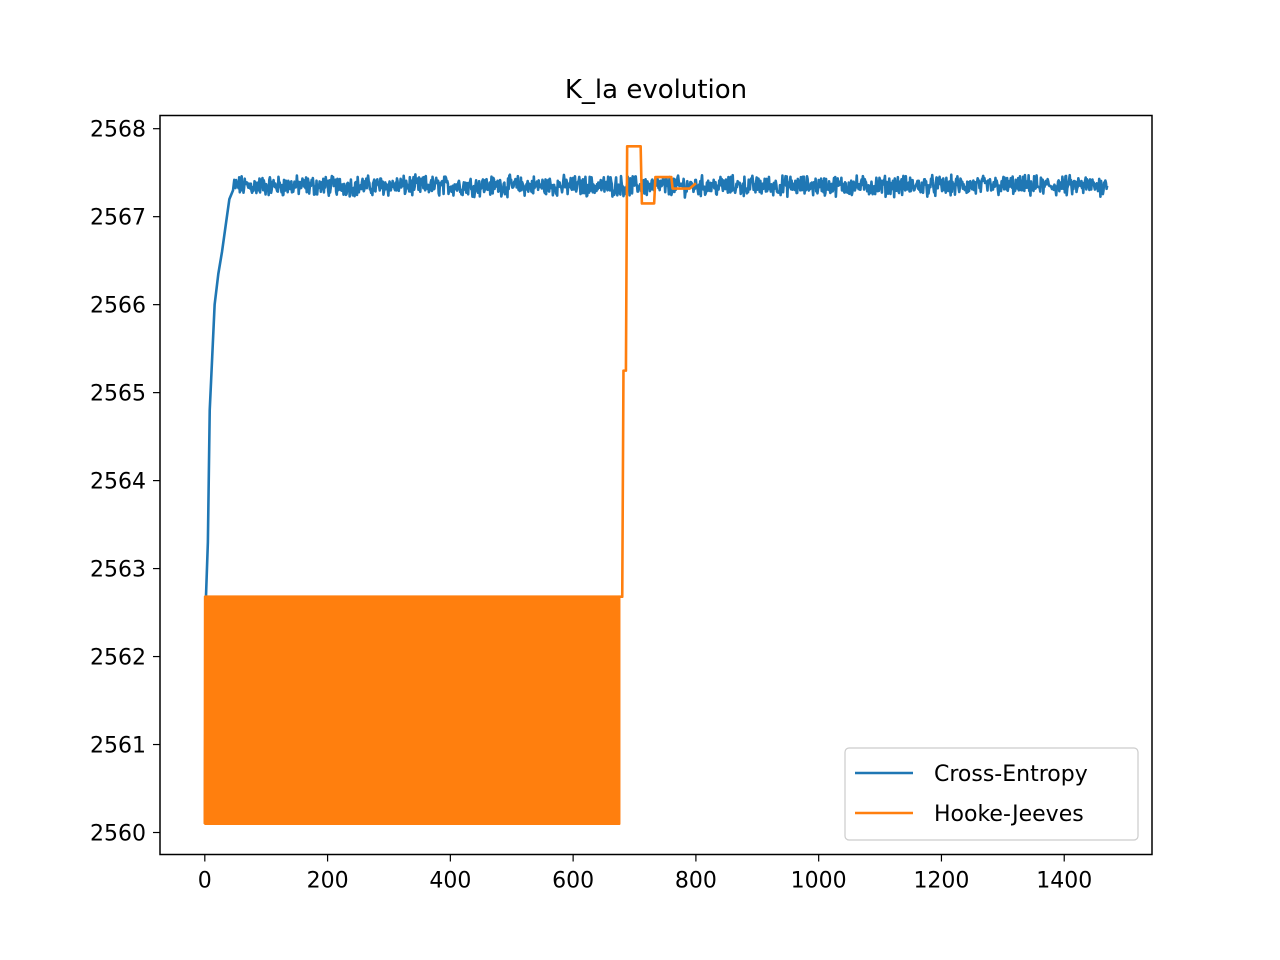  I want to click on x-tick-label: 400, so click(450, 881).